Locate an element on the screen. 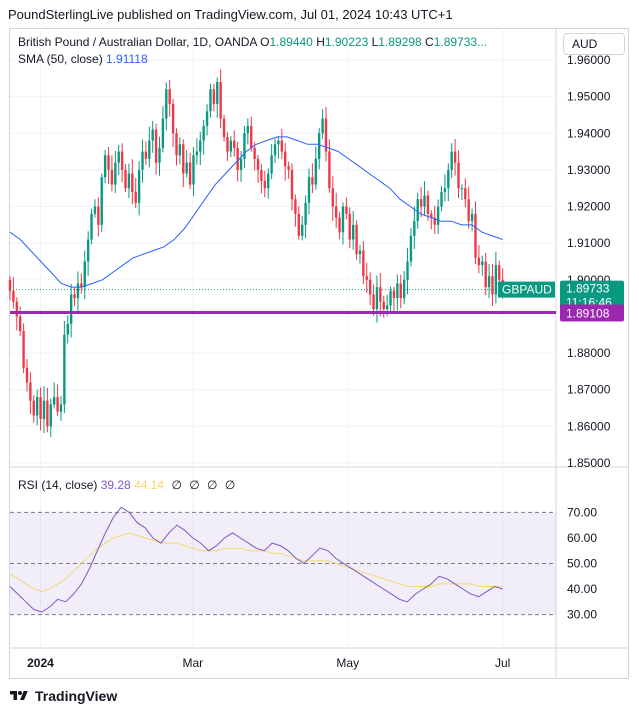 The image size is (639, 712). rsi-legend: RSI (14, close) 39.28 44.14 ∅ ∅ ∅ ∅ is located at coordinates (126, 485).